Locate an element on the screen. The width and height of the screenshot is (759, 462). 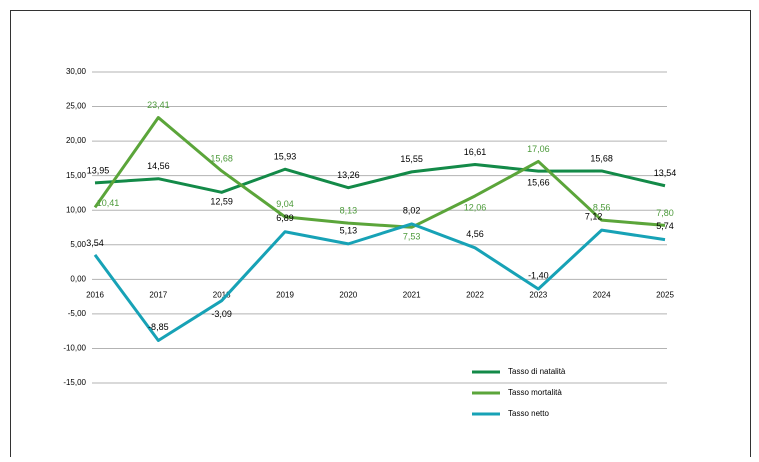
y-tick-label: -5,00 is located at coordinates (77, 313).